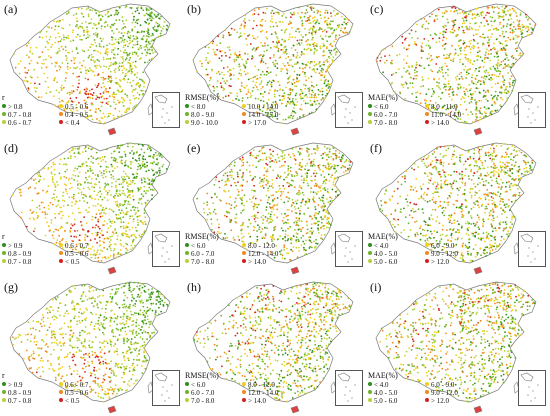 This screenshot has width=550, height=416. What do you see at coordinates (263, 115) in the screenshot?
I see `legend-label: 14.0 - 17.0` at bounding box center [263, 115].